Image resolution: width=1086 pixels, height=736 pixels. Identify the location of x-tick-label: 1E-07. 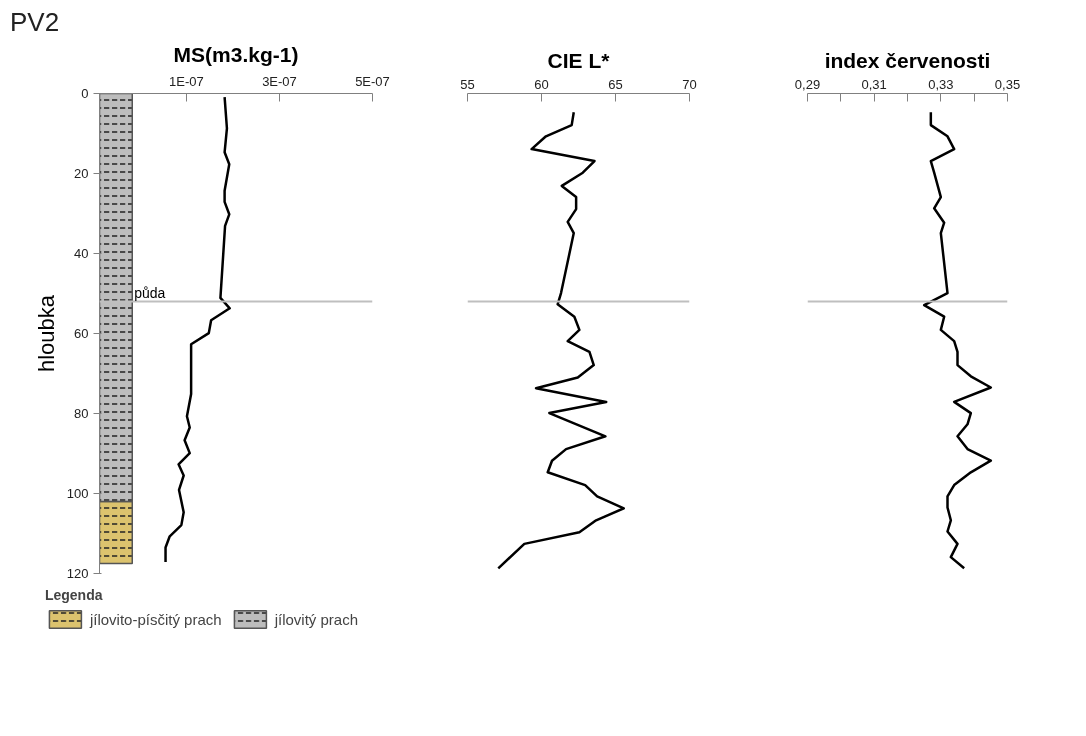
(186, 81).